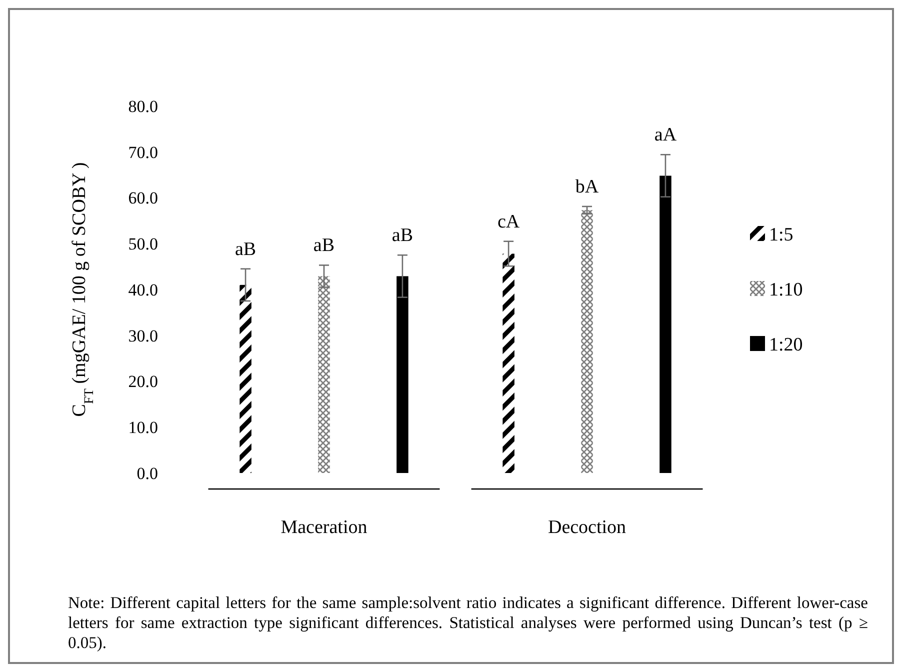 The height and width of the screenshot is (672, 902). Describe the element at coordinates (587, 187) in the screenshot. I see `data-label: bA` at that location.